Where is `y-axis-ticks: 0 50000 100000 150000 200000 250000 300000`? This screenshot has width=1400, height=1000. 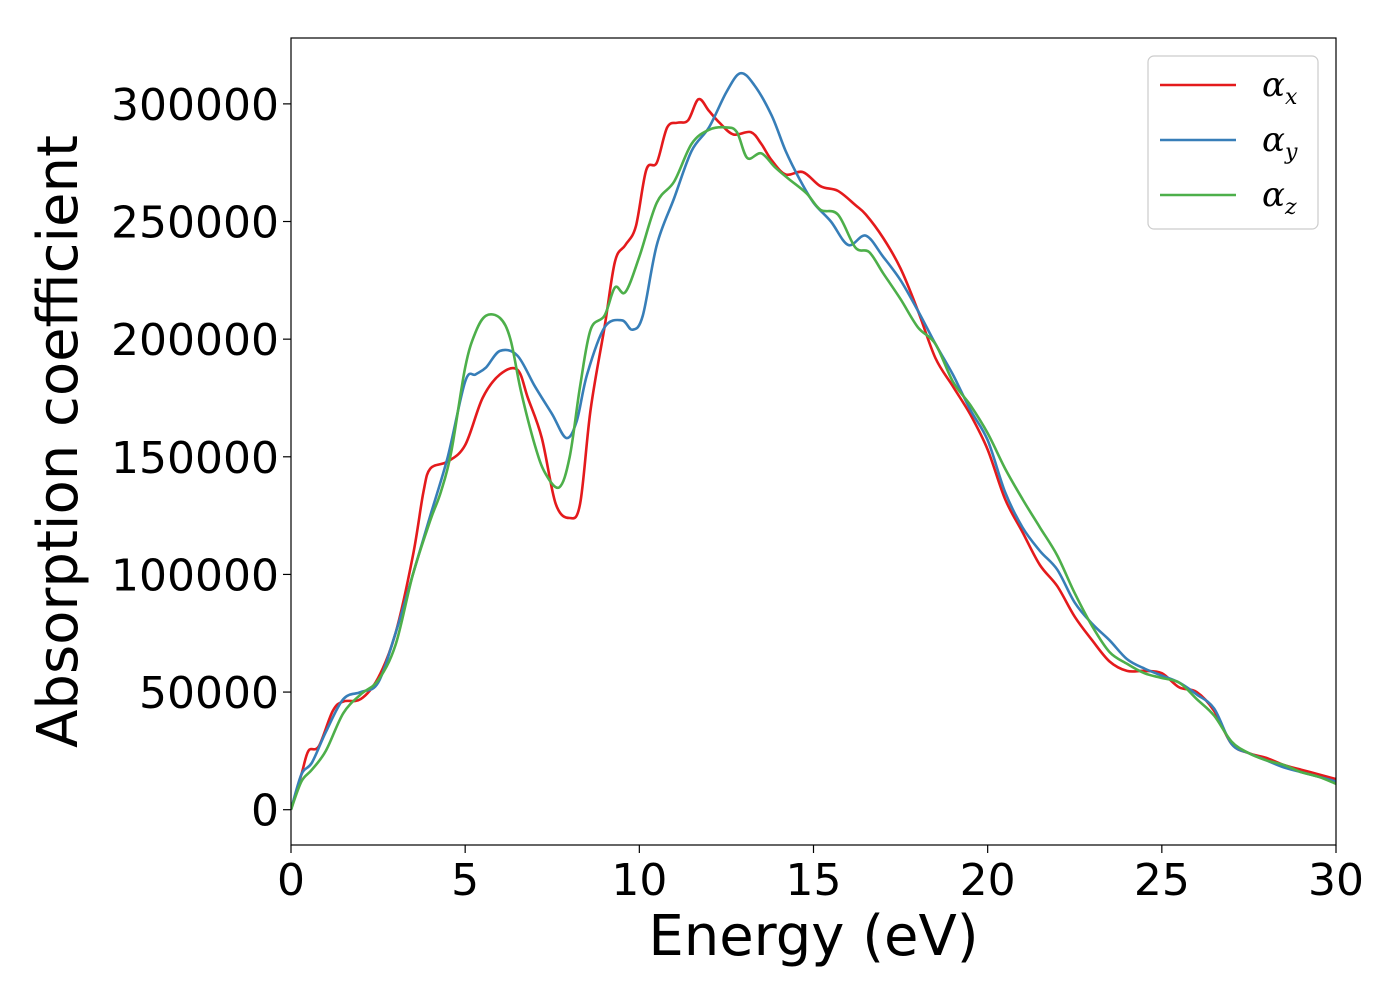 y-axis-ticks: 0 50000 100000 150000 200000 250000 300000 is located at coordinates (201, 458).